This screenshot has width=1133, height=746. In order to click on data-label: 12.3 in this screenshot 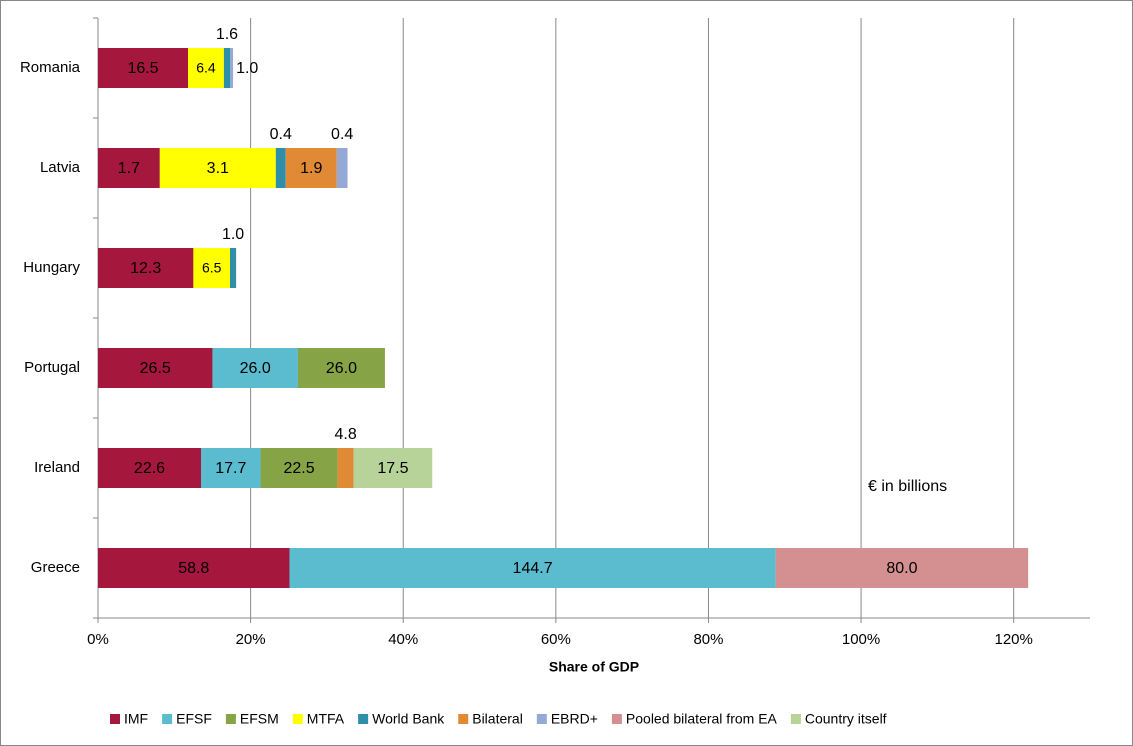, I will do `click(145, 268)`.